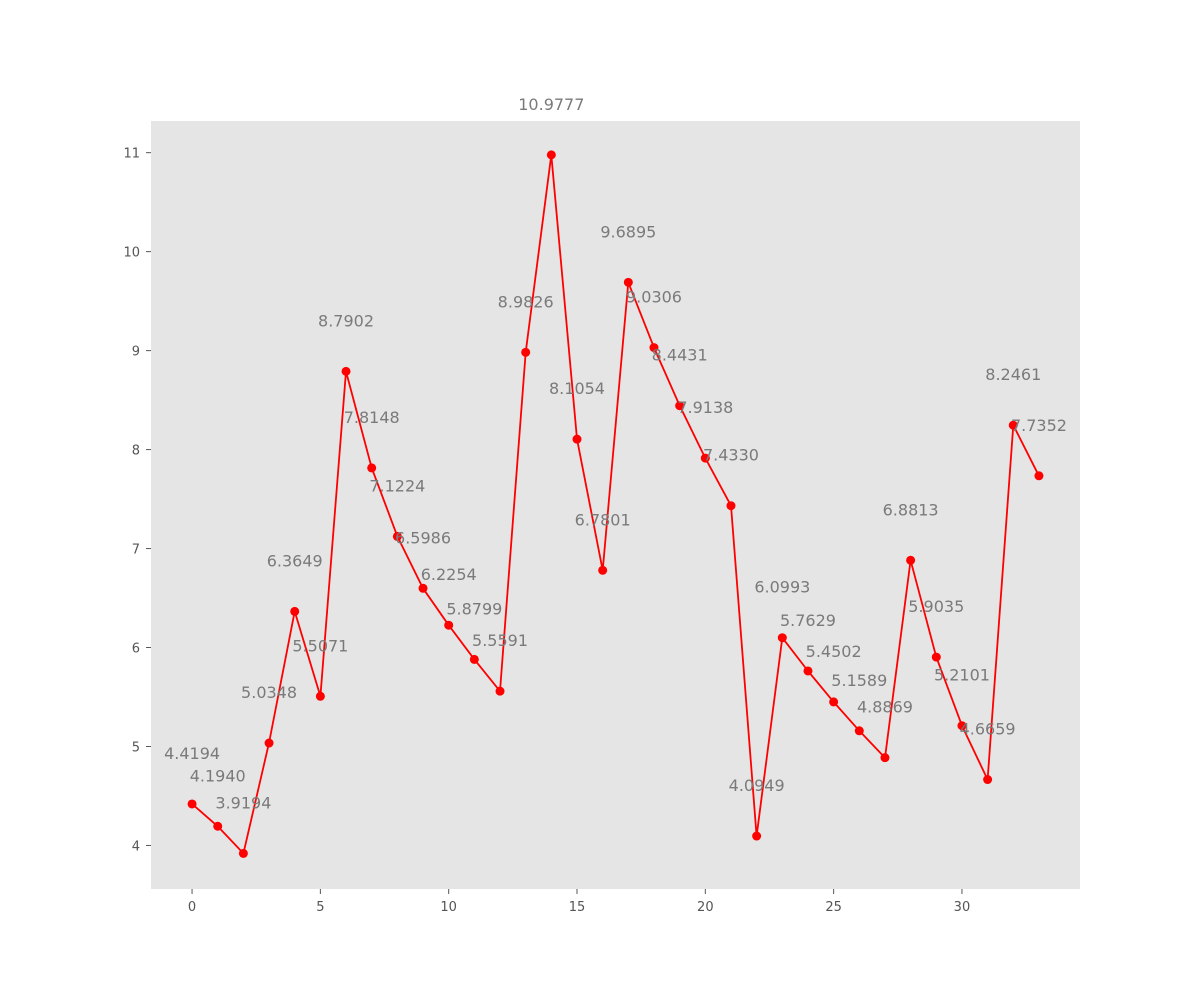 This screenshot has width=1200, height=1000. Describe the element at coordinates (449, 574) in the screenshot. I see `data-label: 6.2254` at that location.